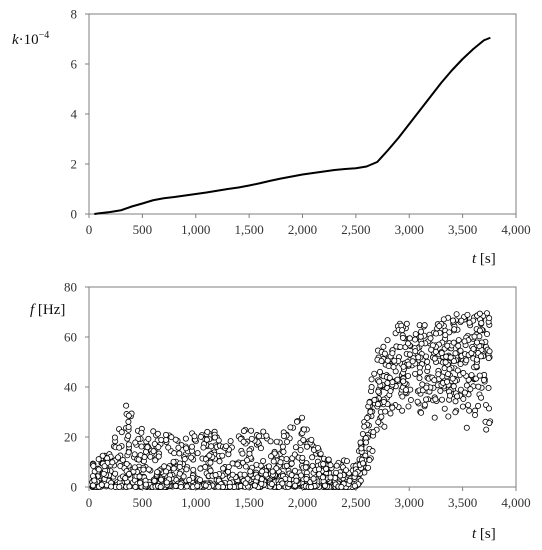 The width and height of the screenshot is (542, 550). What do you see at coordinates (74, 114) in the screenshot?
I see `y-tick-label: 4` at bounding box center [74, 114].